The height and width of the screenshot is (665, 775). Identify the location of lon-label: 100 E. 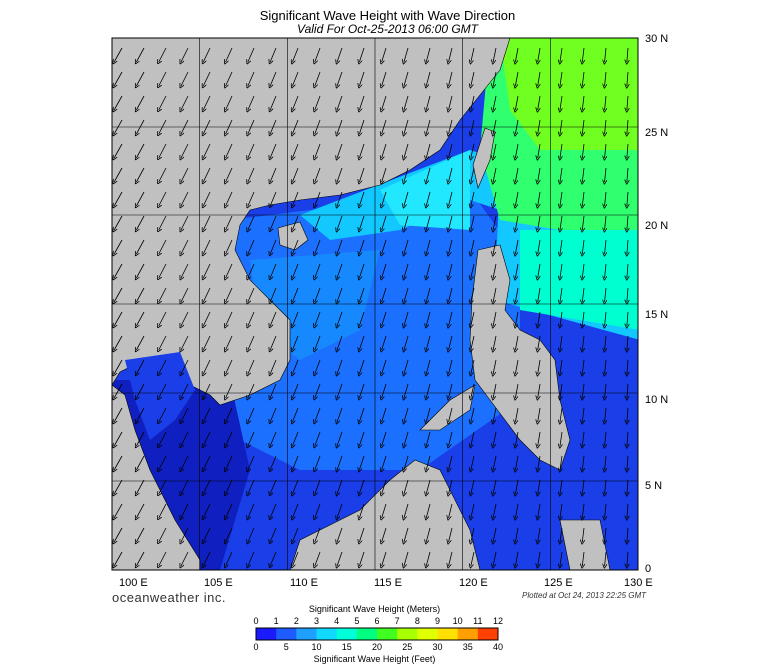
(133, 583).